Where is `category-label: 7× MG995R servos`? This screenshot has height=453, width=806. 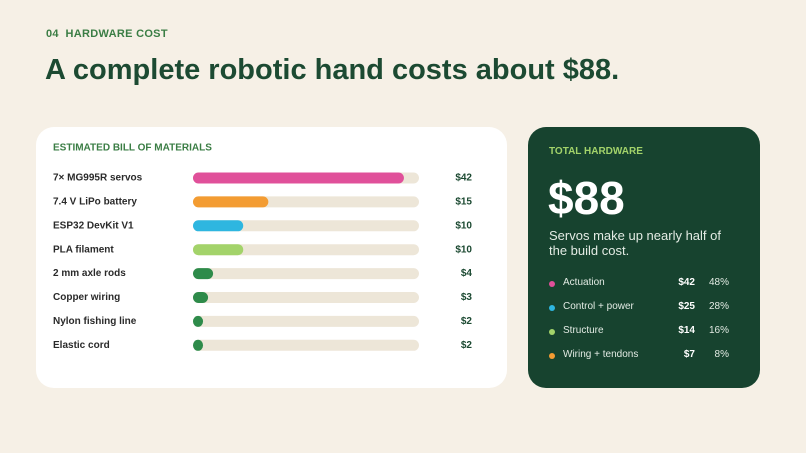
category-label: 7× MG995R servos is located at coordinates (98, 178).